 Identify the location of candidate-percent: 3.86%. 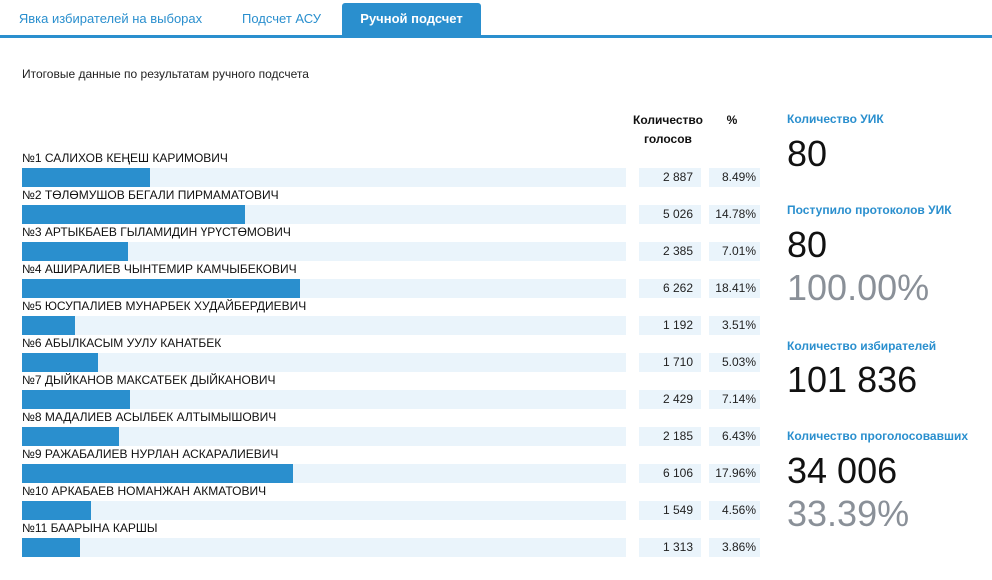
(734, 547).